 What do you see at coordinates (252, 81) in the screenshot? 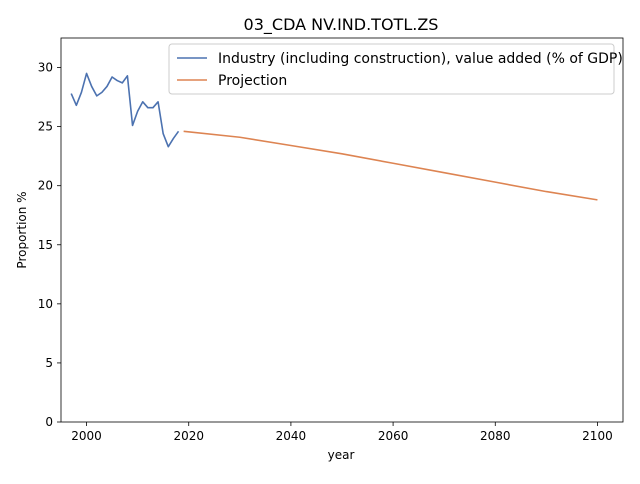
I see `legend-label: Projection` at bounding box center [252, 81].